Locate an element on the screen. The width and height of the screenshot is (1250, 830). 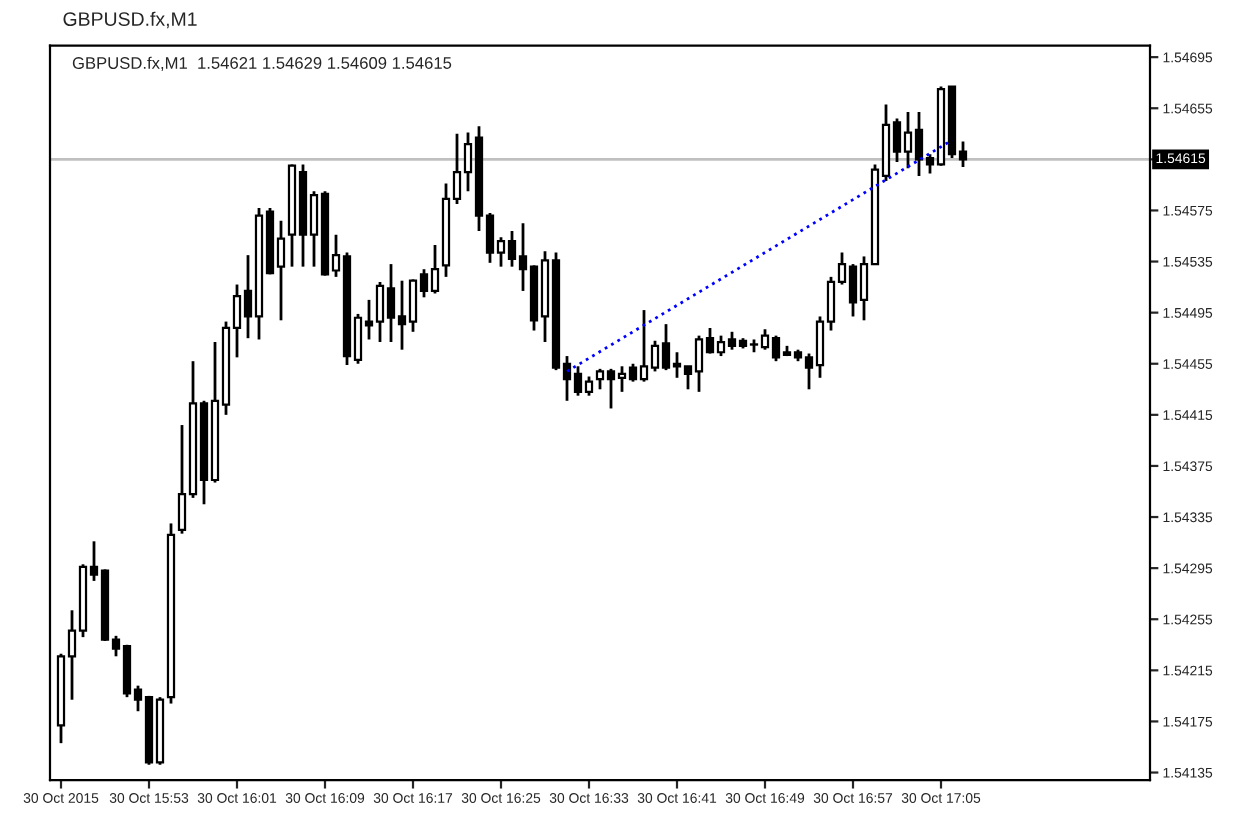
text: GBPUSD.fx,M1 1.54621 1.54629 1.54609 1.54615 is located at coordinates (262, 63).